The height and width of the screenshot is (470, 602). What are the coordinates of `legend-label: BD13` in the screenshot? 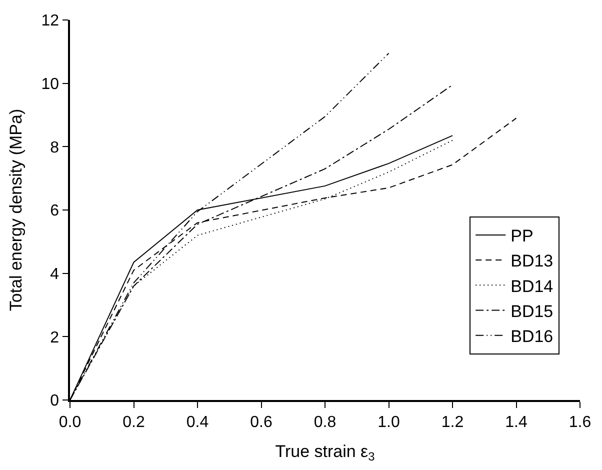 It's located at (532, 261).